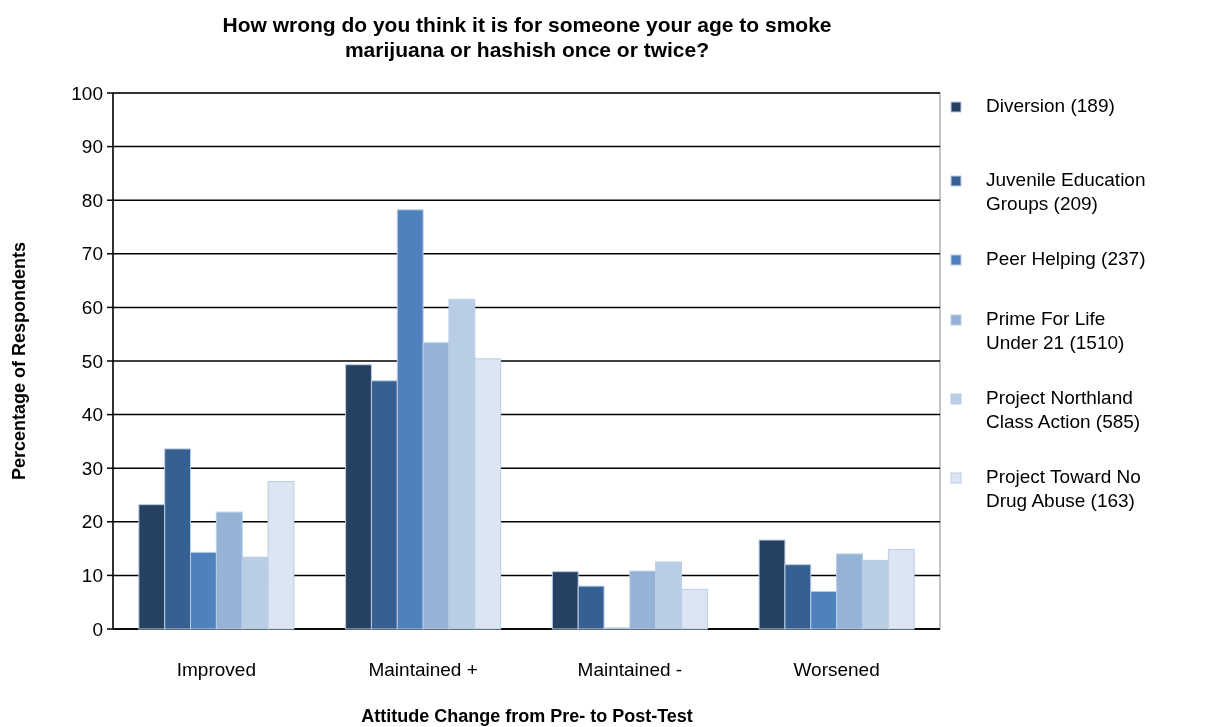 The width and height of the screenshot is (1210, 727). Describe the element at coordinates (92, 254) in the screenshot. I see `y-tick-label: 70` at that location.